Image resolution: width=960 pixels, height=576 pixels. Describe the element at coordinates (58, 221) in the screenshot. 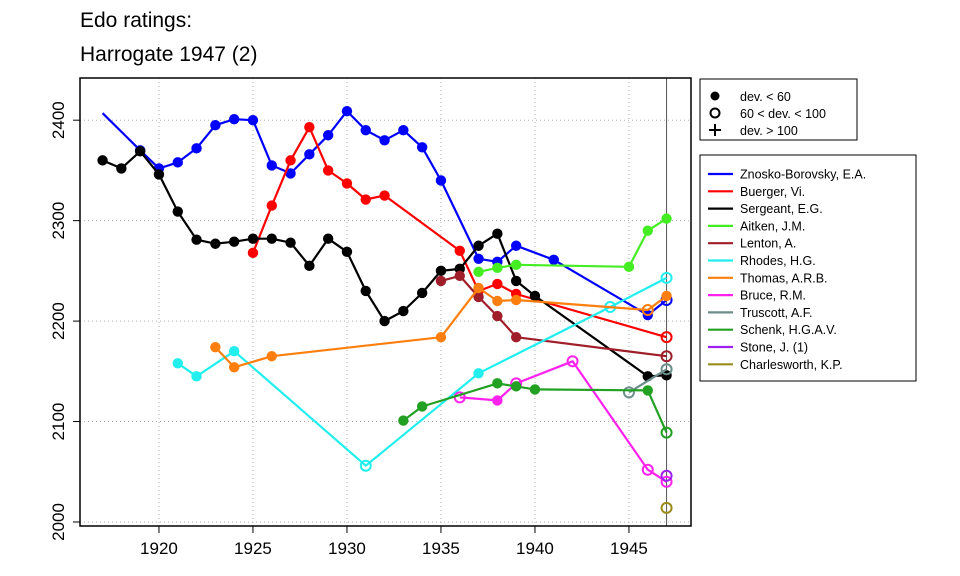

I see `y-tick-label: 2300` at that location.